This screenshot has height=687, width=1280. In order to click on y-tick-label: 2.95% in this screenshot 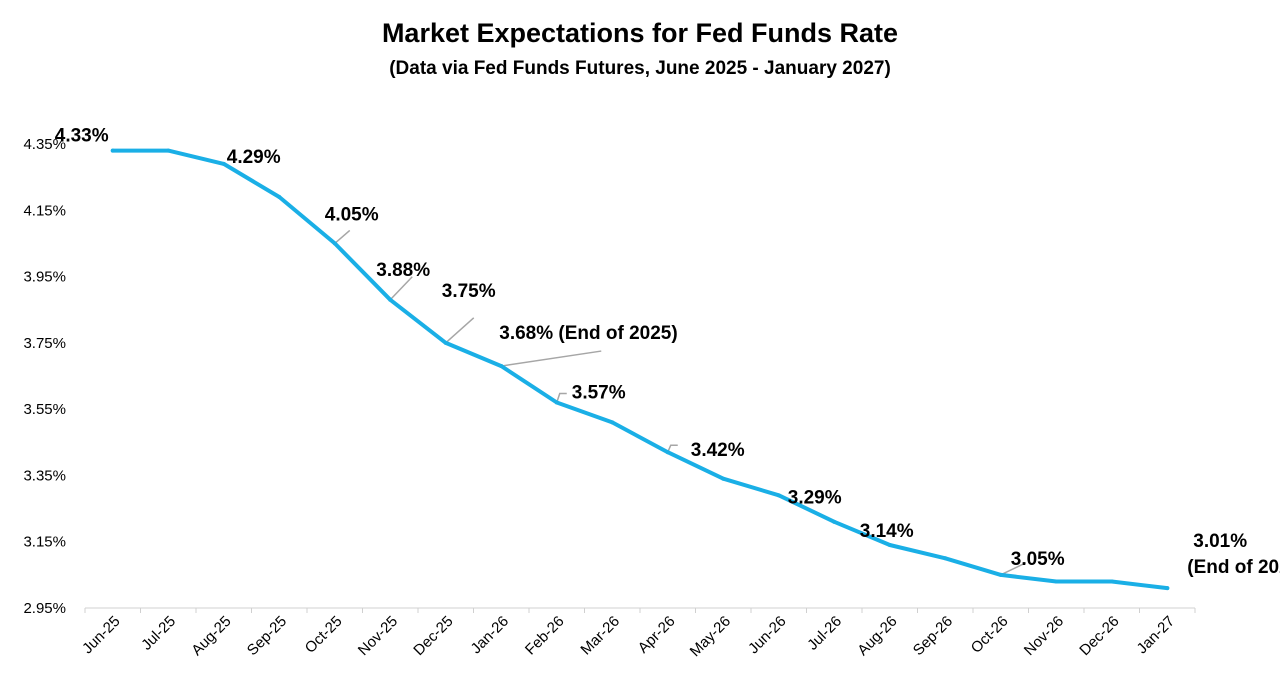, I will do `click(44, 608)`.